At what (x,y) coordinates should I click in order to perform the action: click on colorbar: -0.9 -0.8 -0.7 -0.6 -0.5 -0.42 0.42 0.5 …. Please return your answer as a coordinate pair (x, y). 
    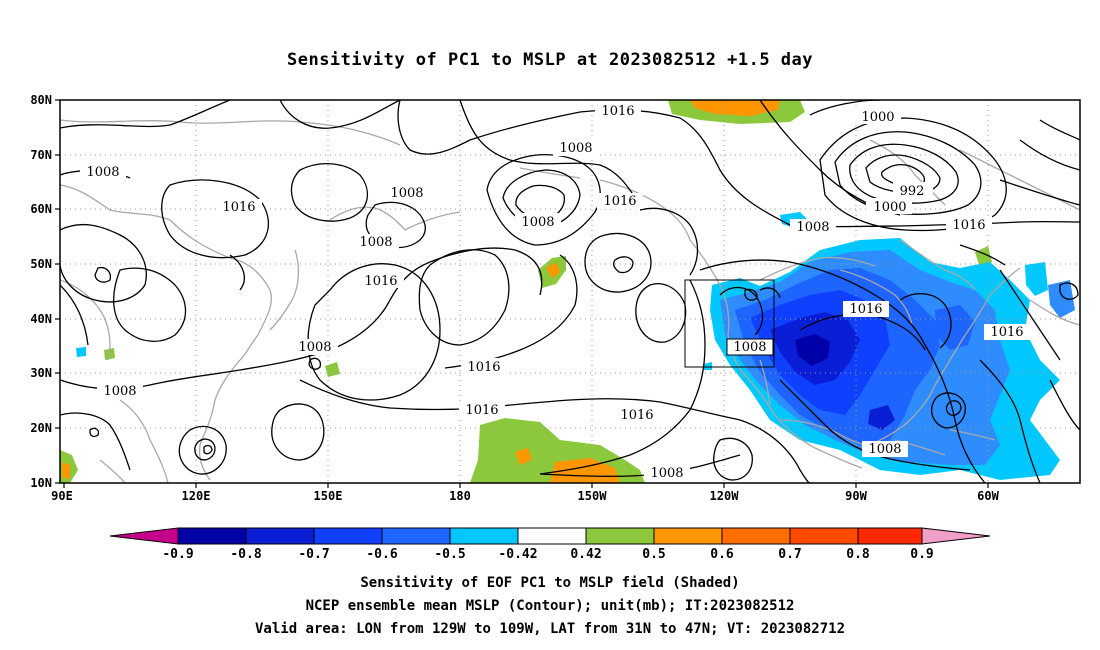
    Looking at the image, I should click on (550, 544).